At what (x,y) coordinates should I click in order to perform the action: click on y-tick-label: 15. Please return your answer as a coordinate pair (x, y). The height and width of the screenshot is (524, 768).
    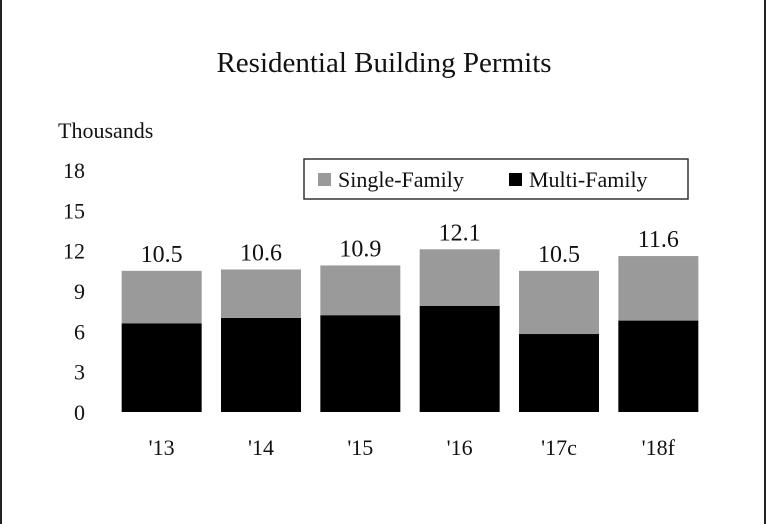
    Looking at the image, I should click on (74, 210).